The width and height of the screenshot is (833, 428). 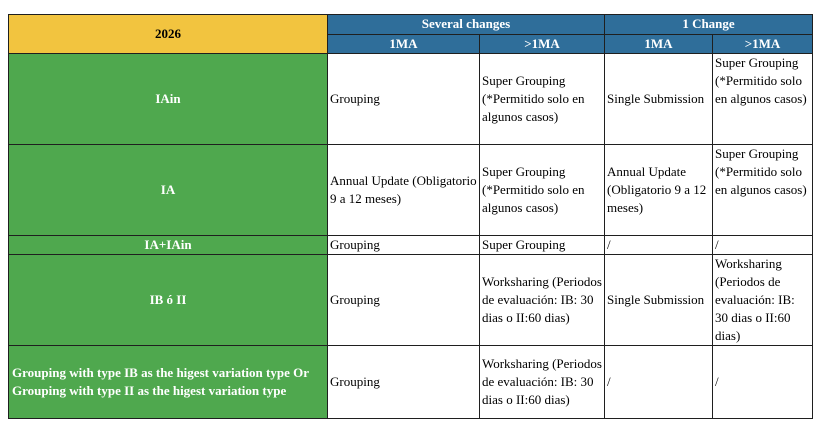 I want to click on year-header: 2026, so click(x=168, y=34).